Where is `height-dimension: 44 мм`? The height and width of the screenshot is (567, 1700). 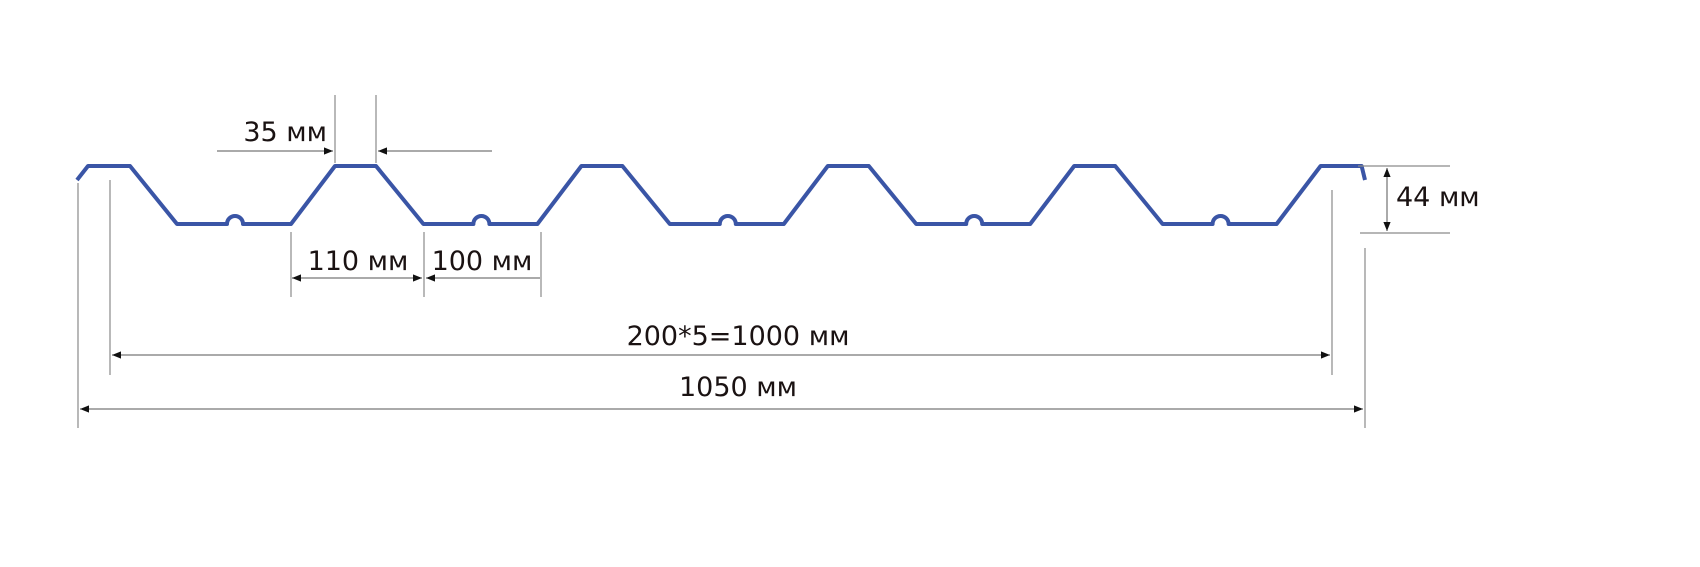
height-dimension: 44 мм is located at coordinates (1419, 199).